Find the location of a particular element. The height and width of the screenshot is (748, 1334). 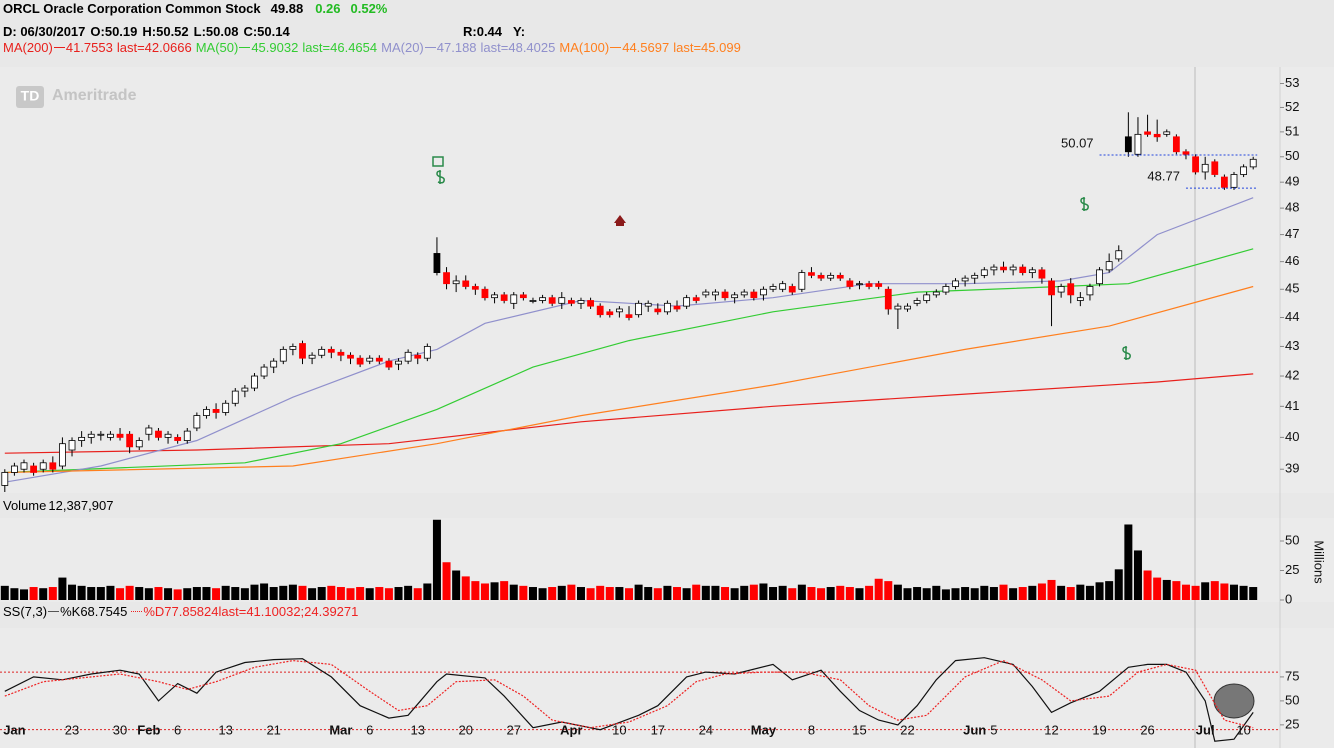

x-tick-label: Mar is located at coordinates (340, 729).